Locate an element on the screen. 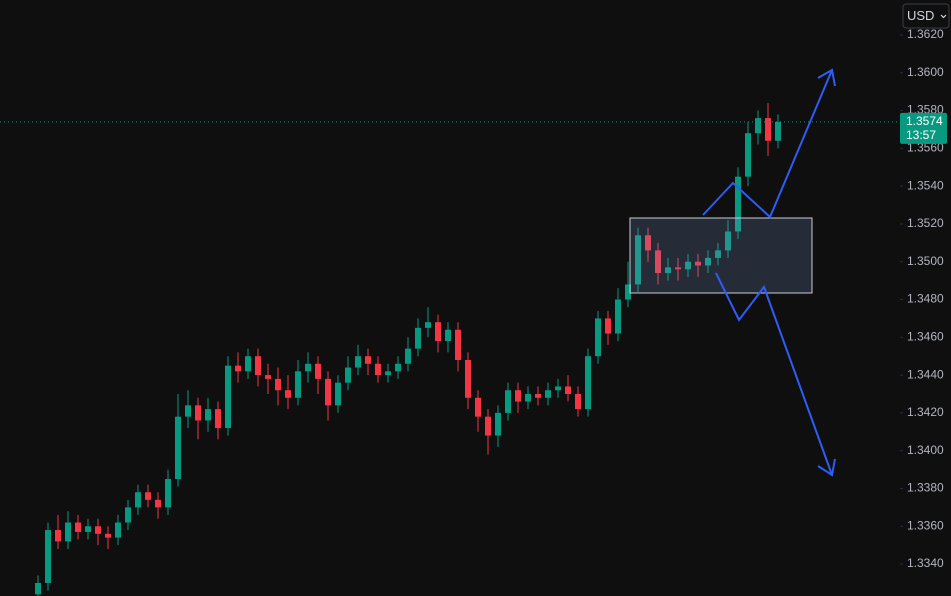 This screenshot has height=596, width=951. y-tick-label: 1.3440 is located at coordinates (925, 374).